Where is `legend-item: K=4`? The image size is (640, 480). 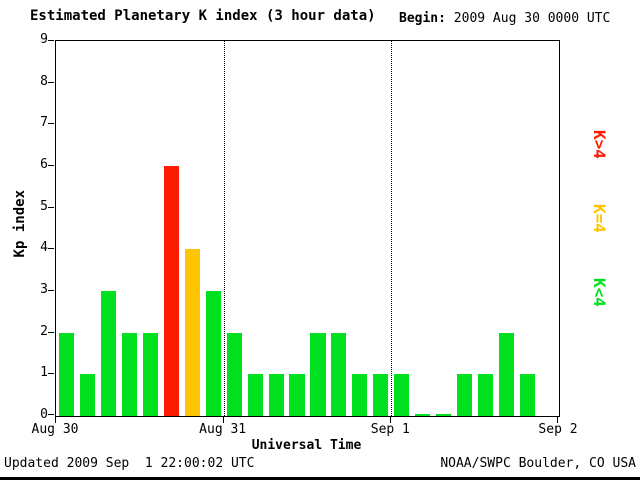 legend-item: K=4 is located at coordinates (599, 218).